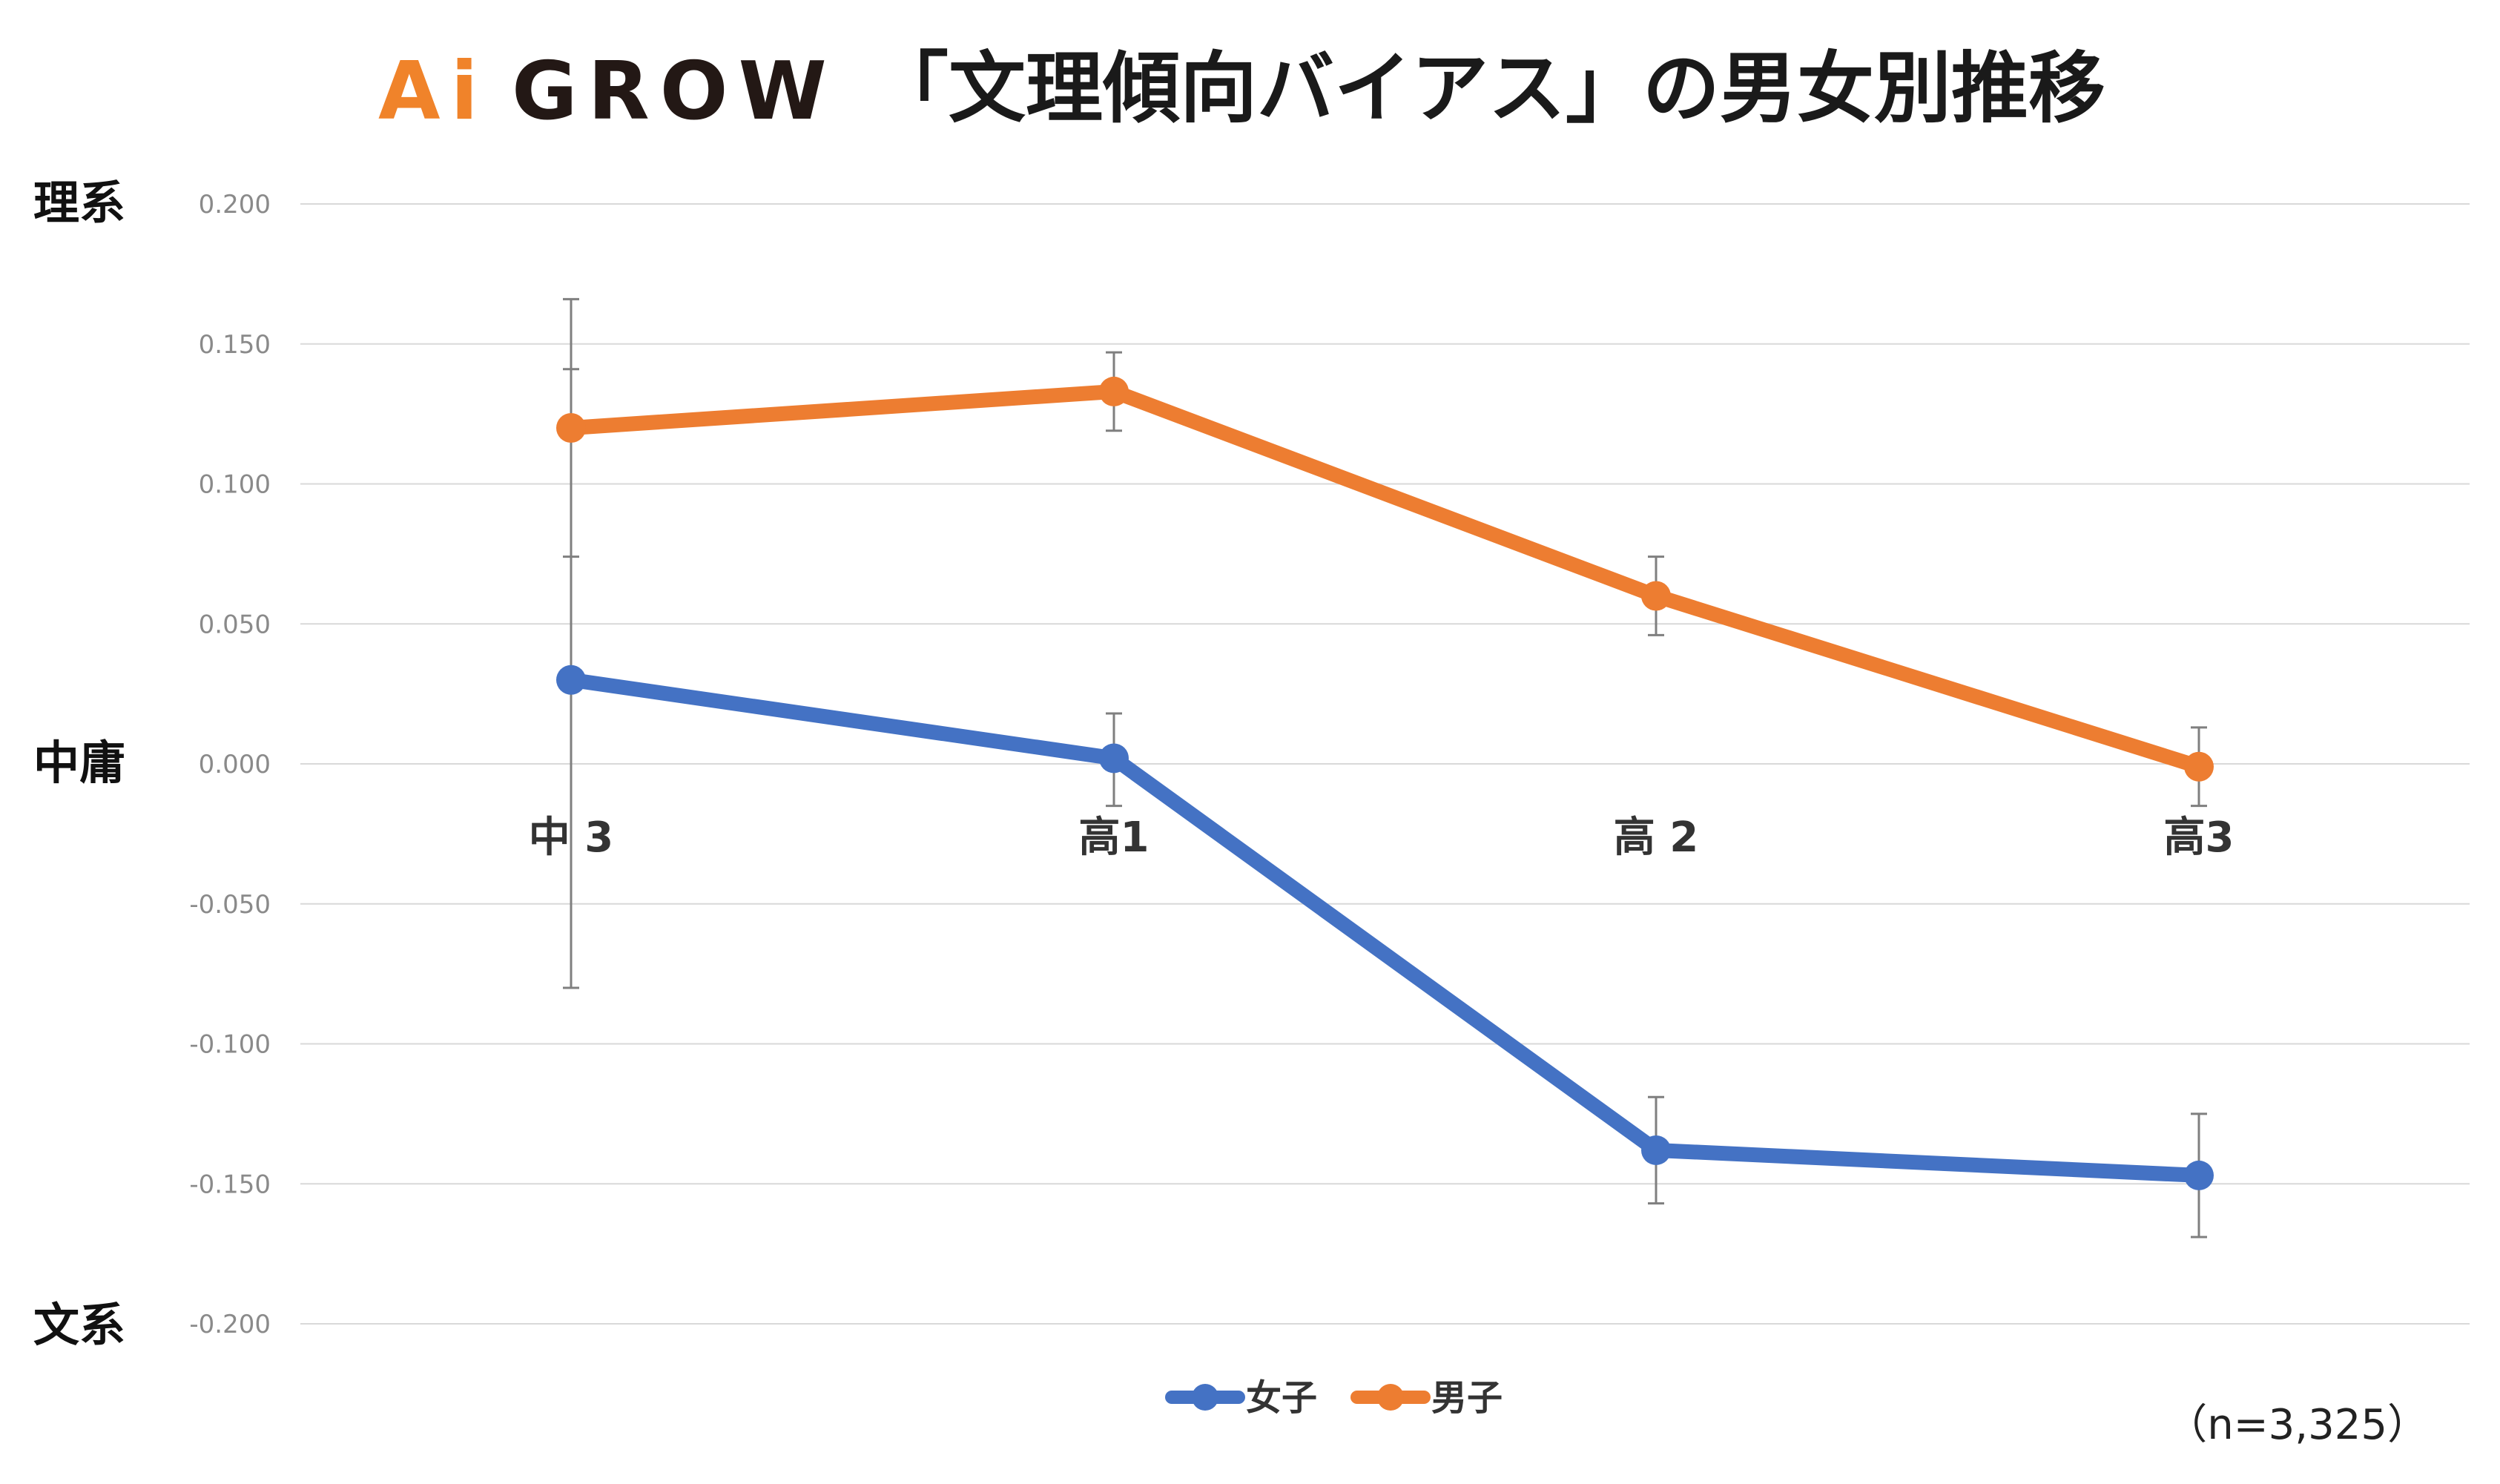 Image resolution: width=2500 pixels, height=1484 pixels. What do you see at coordinates (79, 1325) in the screenshot?
I see `side-label-bottom: 文系` at bounding box center [79, 1325].